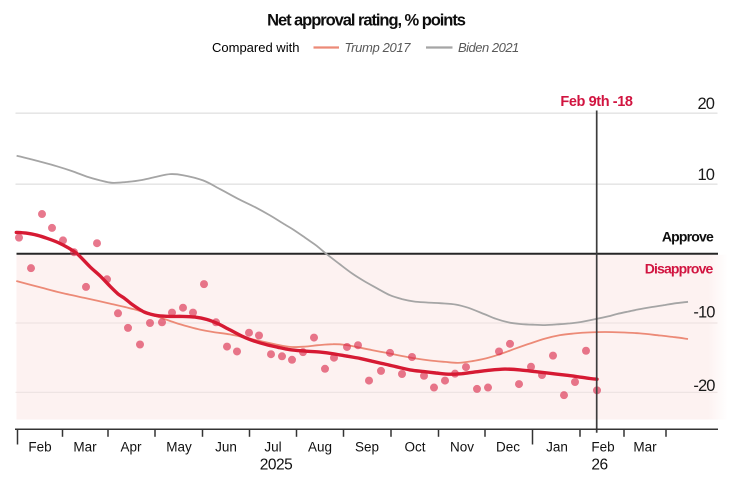 The height and width of the screenshot is (482, 744). I want to click on svg-text: Trump 2017, so click(378, 47).